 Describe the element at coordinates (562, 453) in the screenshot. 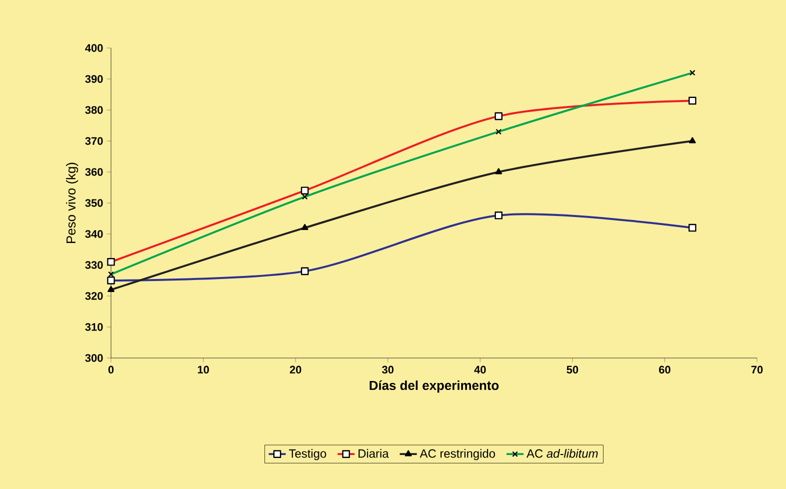

I see `legend-label: AC ad-libitum` at that location.